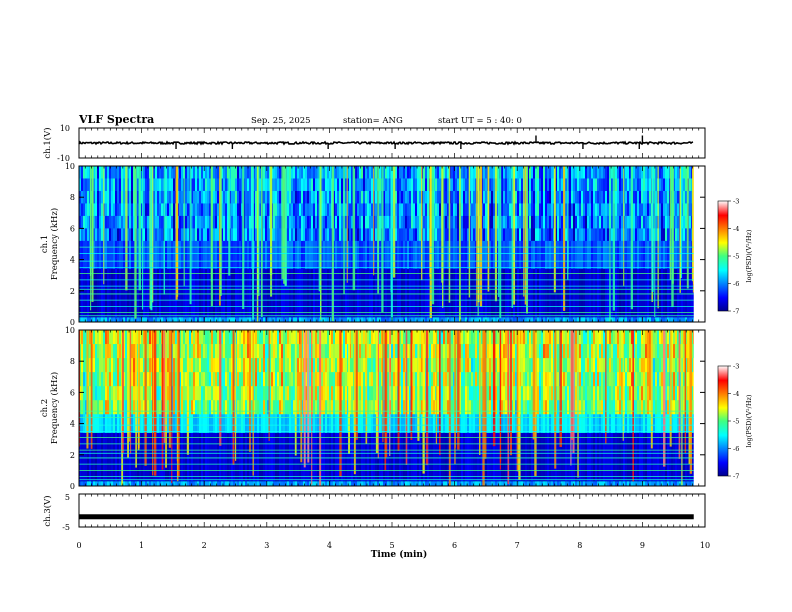  I want to click on colorbar-tick-label: -4, so click(736, 229).